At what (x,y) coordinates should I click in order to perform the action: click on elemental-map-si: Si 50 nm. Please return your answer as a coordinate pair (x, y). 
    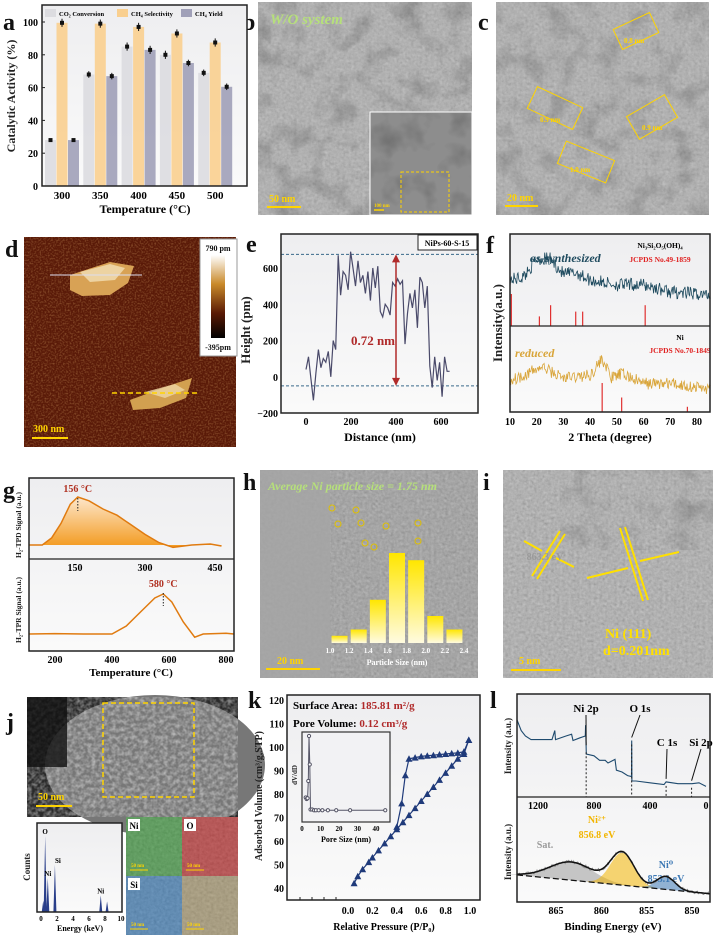
    Looking at the image, I should click on (154, 905).